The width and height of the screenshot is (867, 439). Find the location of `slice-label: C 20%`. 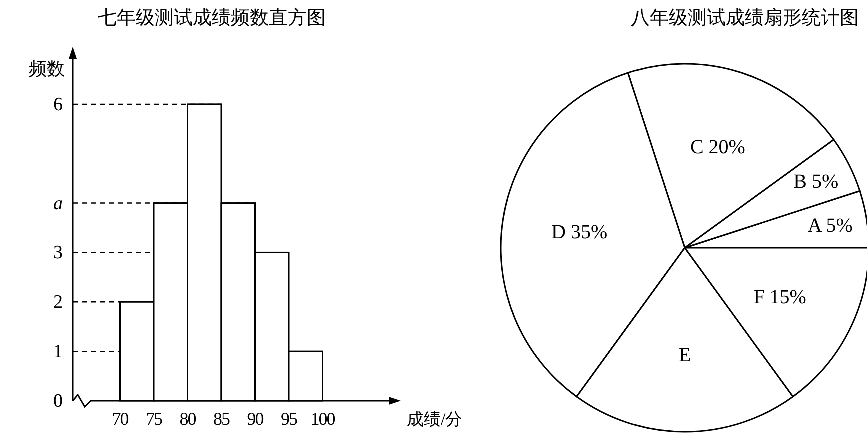

slice-label: C 20% is located at coordinates (718, 147).